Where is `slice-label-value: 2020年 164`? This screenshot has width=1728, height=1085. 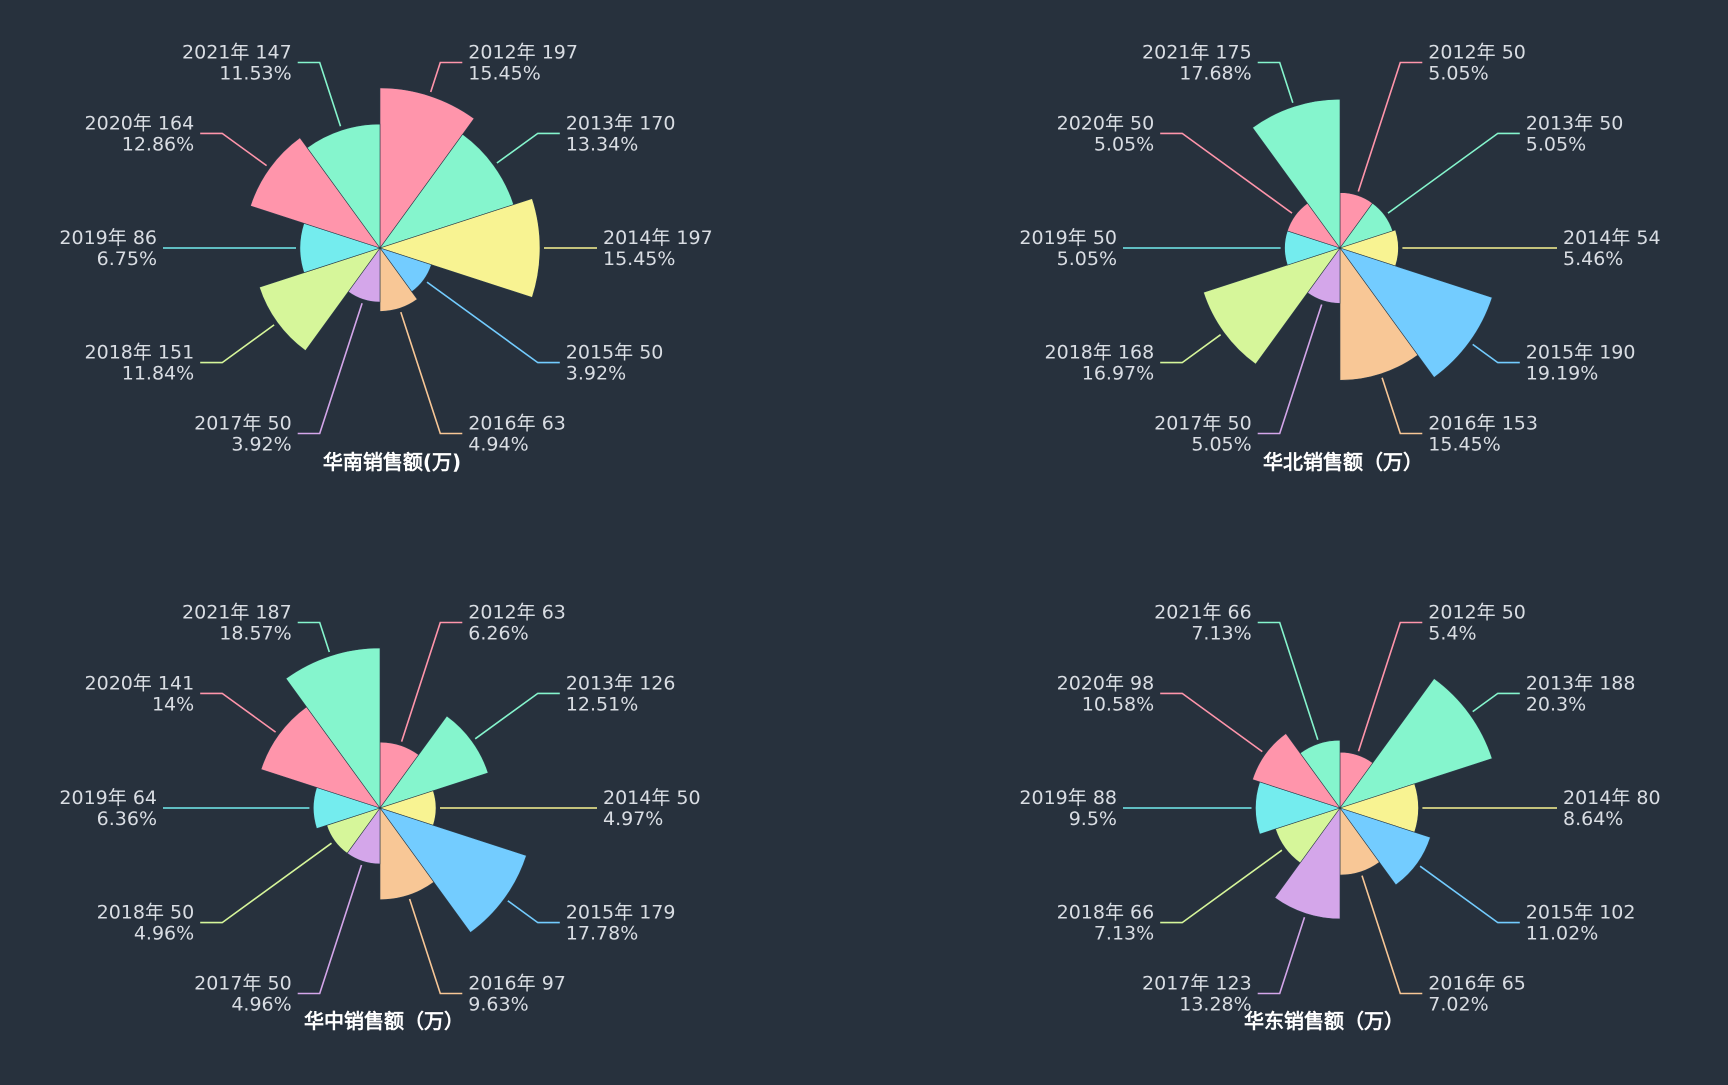 slice-label-value: 2020年 164 is located at coordinates (140, 123).